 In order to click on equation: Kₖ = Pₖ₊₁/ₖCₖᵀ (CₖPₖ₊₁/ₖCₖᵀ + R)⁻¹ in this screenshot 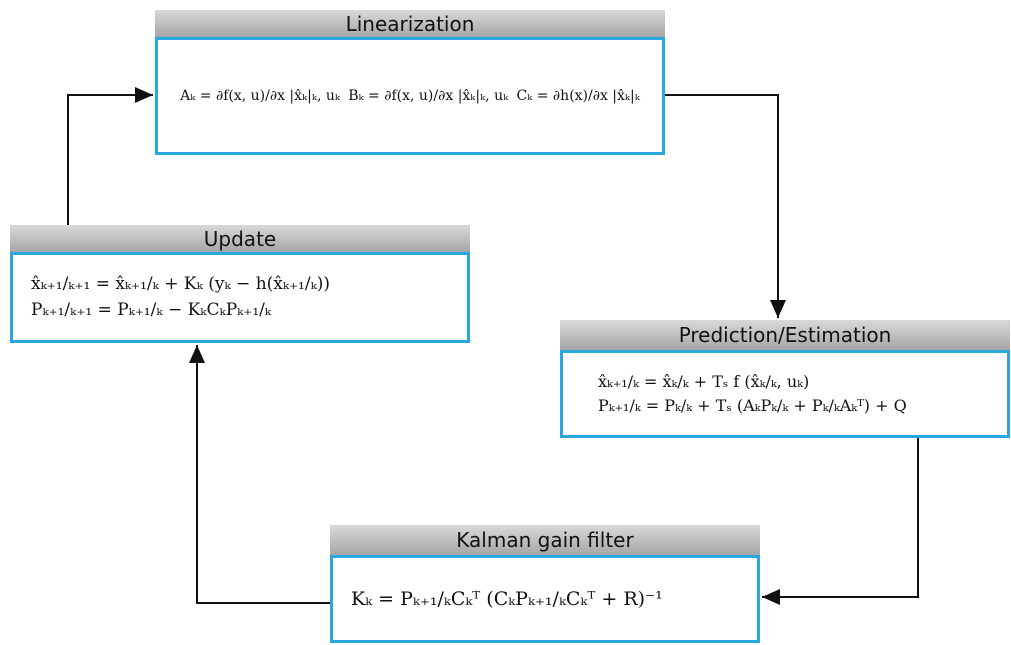, I will do `click(507, 598)`.